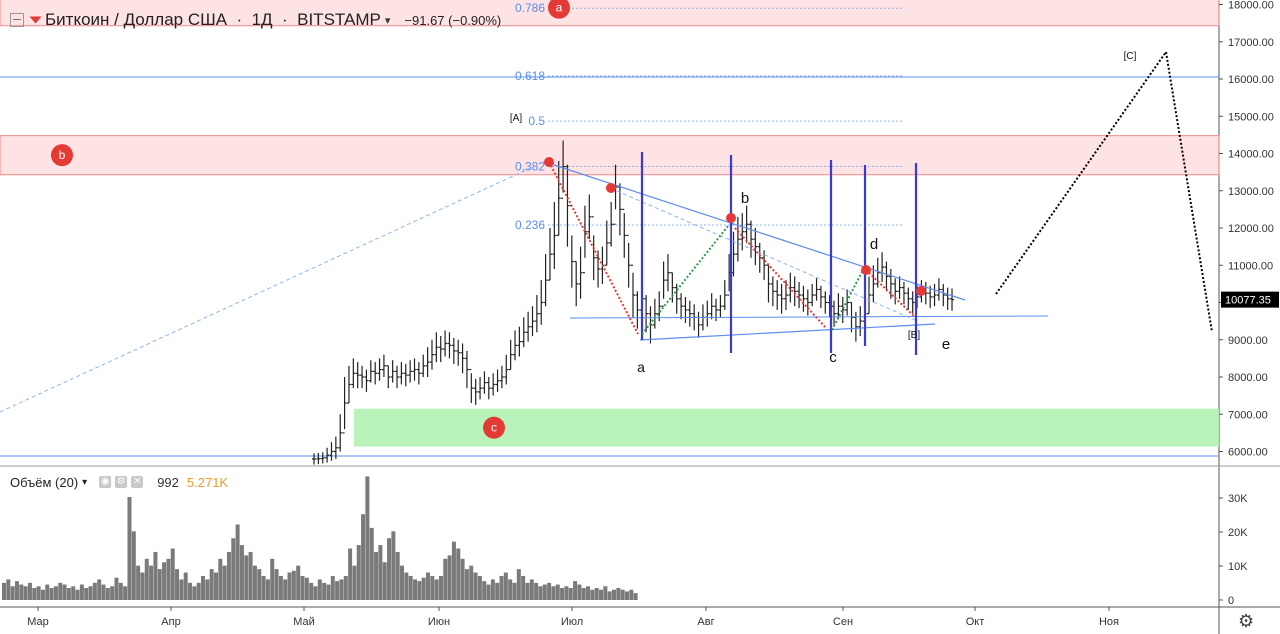 Image resolution: width=1280 pixels, height=634 pixels. What do you see at coordinates (17, 20) in the screenshot?
I see `collapse-icon` at bounding box center [17, 20].